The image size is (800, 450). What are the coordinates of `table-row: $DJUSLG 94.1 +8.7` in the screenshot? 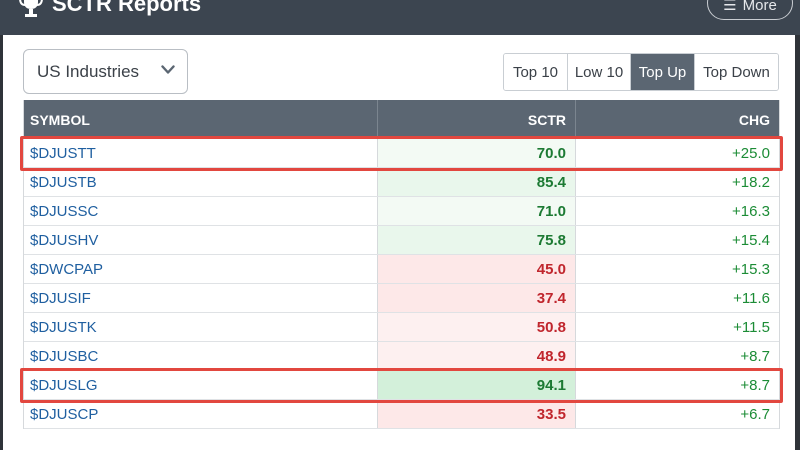 It's located at (401, 385).